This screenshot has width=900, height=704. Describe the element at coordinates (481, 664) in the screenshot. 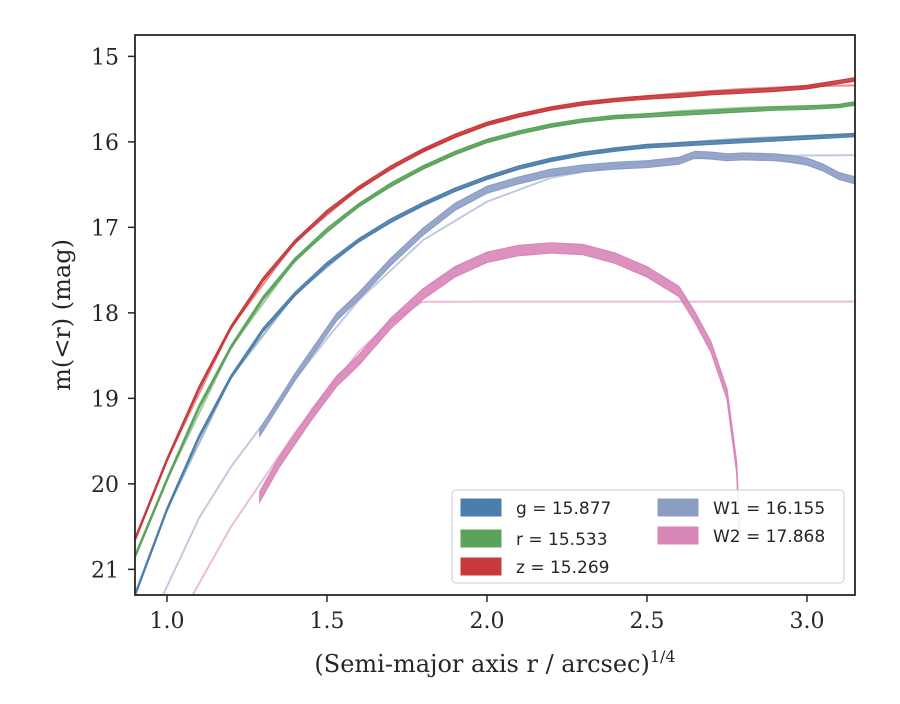

I see `x-axis-title-text: (Semi-major axis r / arcsec)` at that location.